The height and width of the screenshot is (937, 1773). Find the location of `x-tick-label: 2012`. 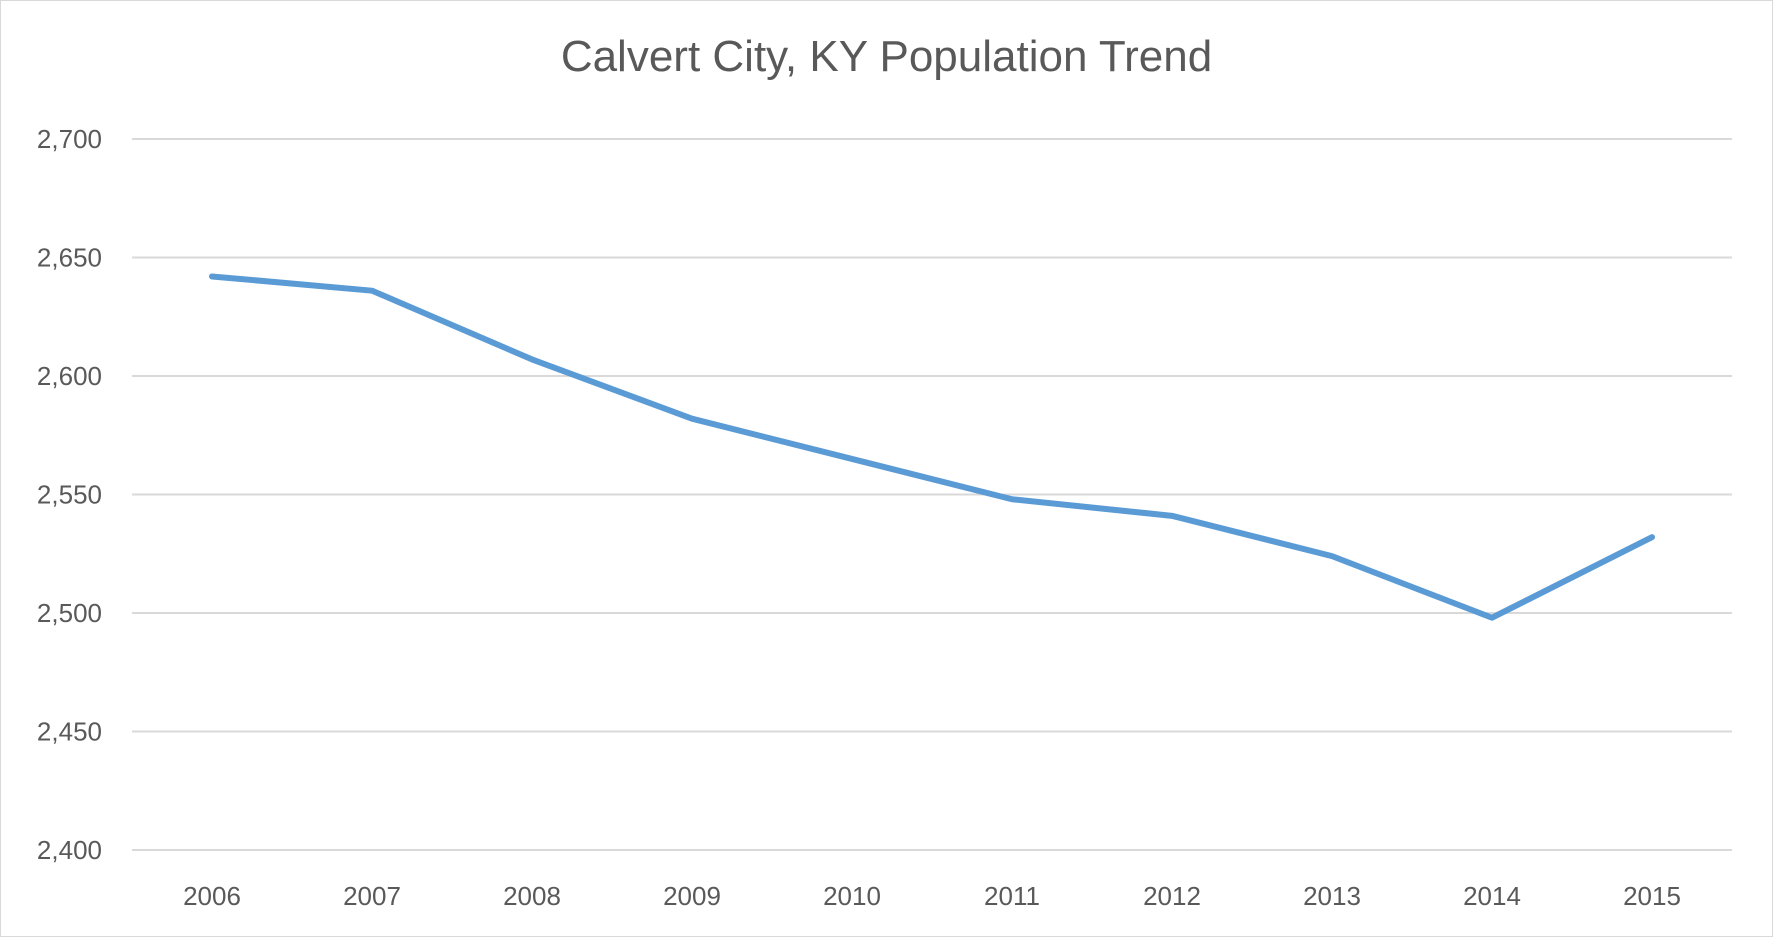

x-tick-label: 2012 is located at coordinates (1172, 896).